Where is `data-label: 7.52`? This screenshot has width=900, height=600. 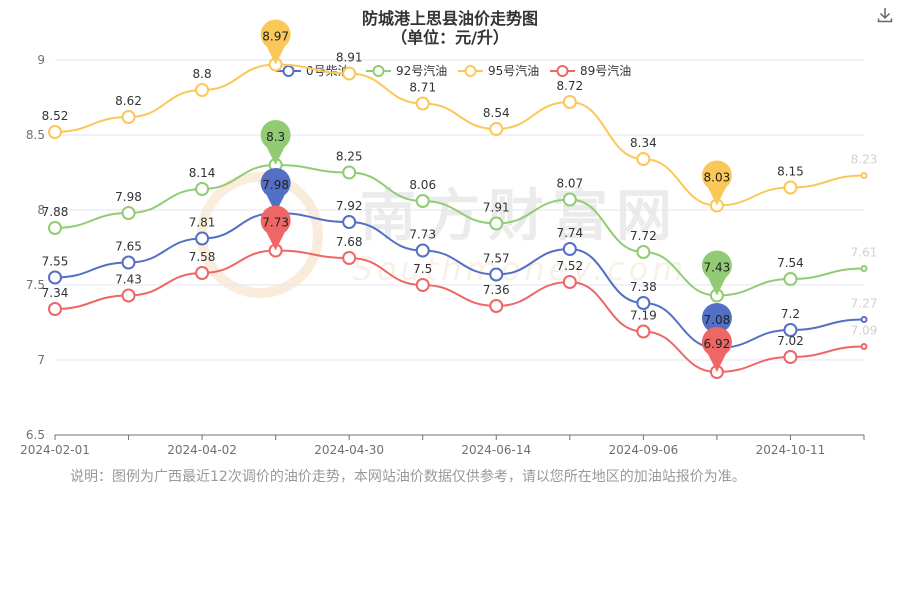 data-label: 7.52 is located at coordinates (569, 266).